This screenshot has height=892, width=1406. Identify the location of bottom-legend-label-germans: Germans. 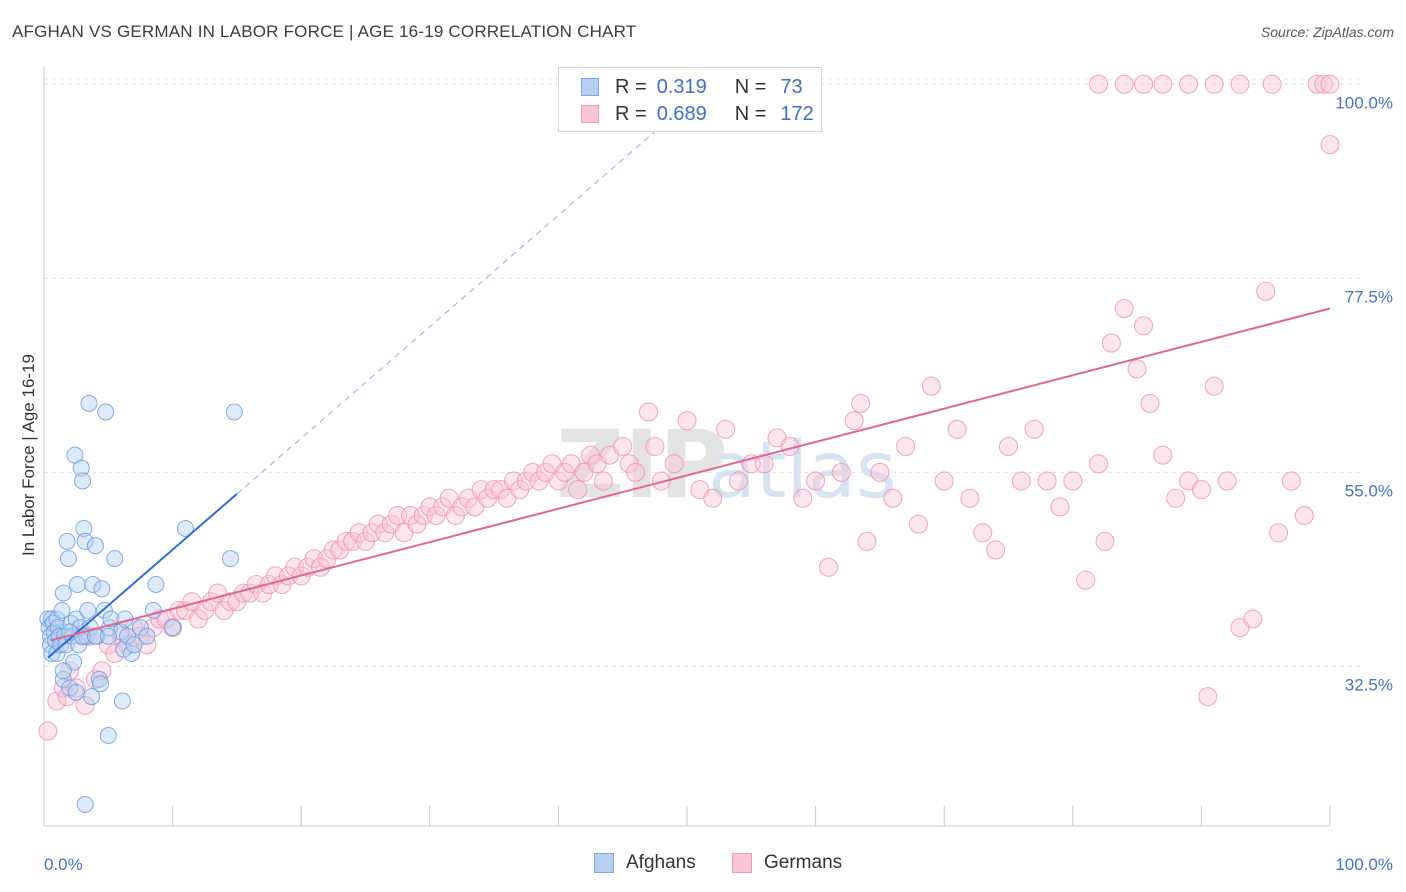
(803, 862).